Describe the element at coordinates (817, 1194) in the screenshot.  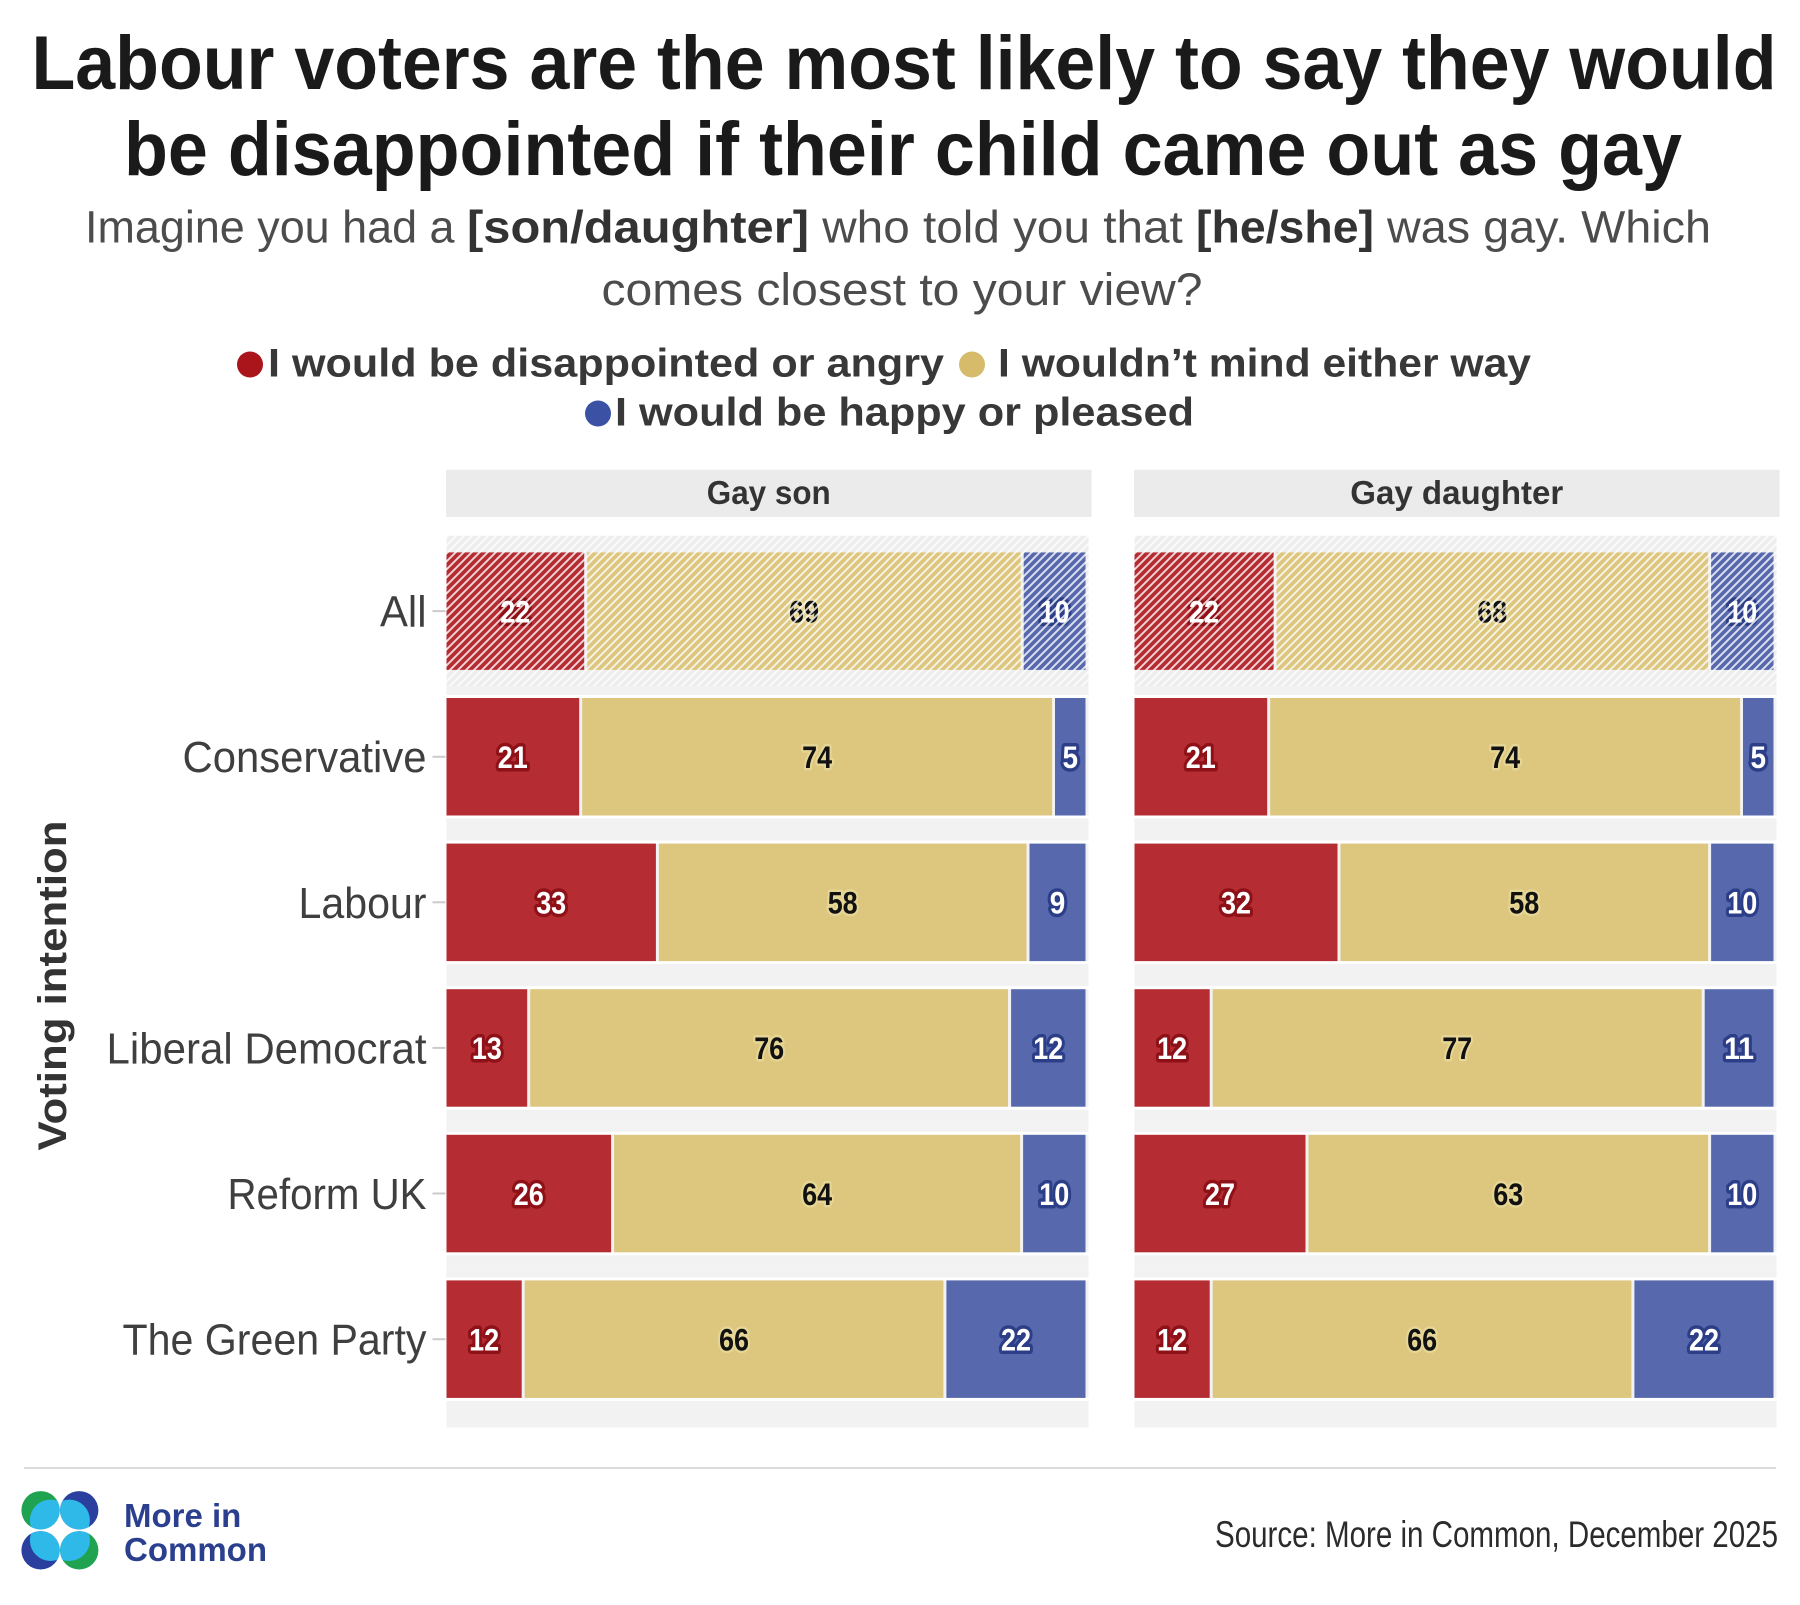
I see `svg-text: 64` at that location.